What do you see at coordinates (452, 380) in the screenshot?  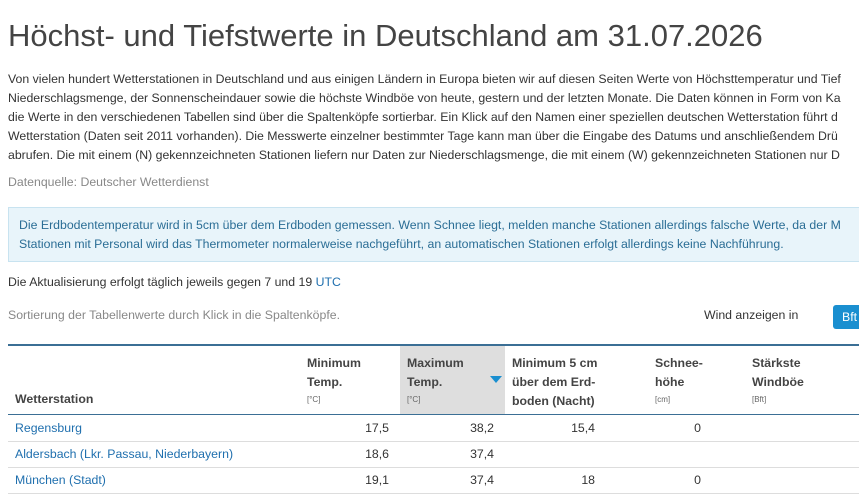 I see `column-header: Maximum Temp. [°C]` at bounding box center [452, 380].